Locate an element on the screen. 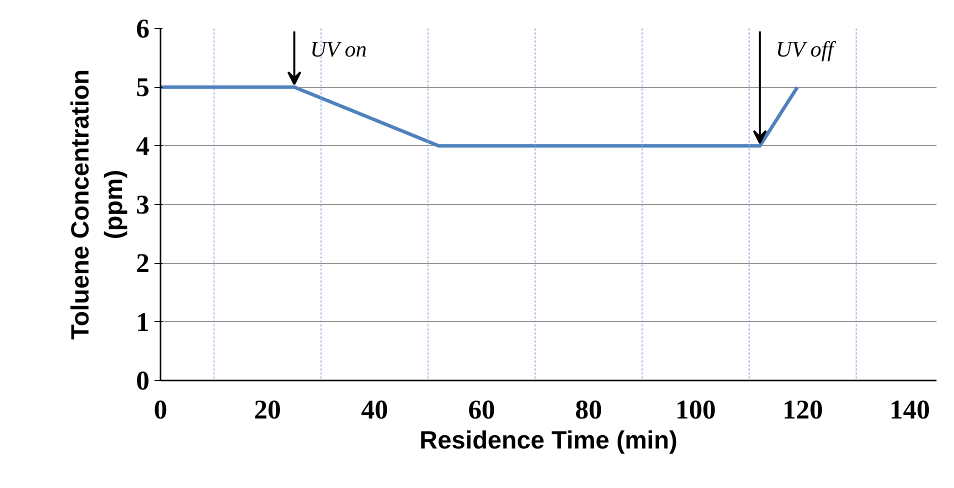 Image resolution: width=954 pixels, height=488 pixels. x-axis-title: Residence Time (min) is located at coordinates (549, 440).